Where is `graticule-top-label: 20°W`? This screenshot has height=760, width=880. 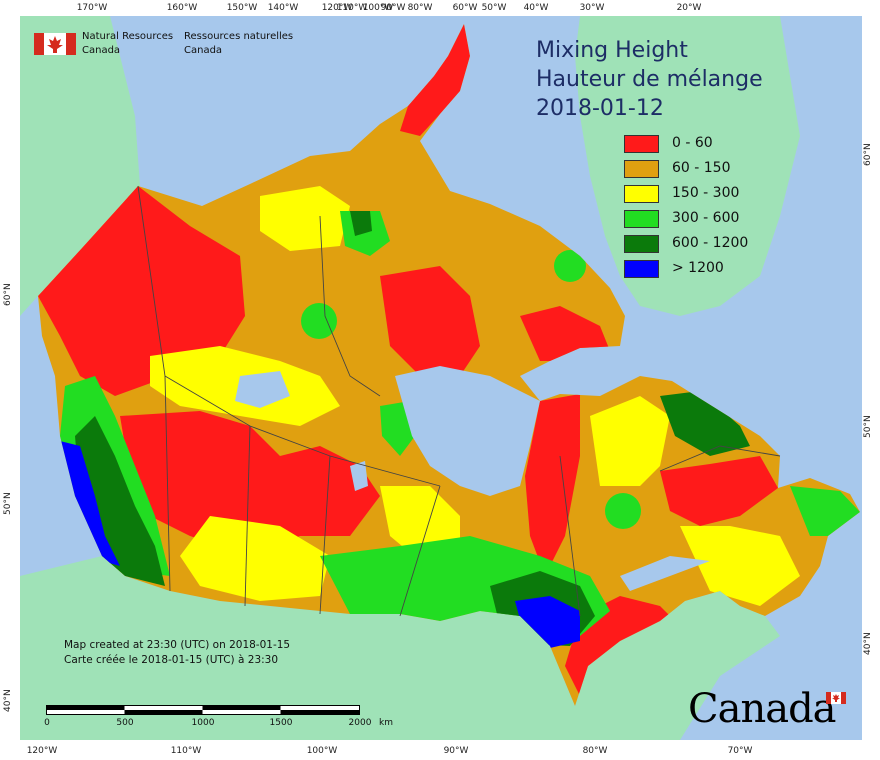
graticule-top-label: 20°W is located at coordinates (689, 8).